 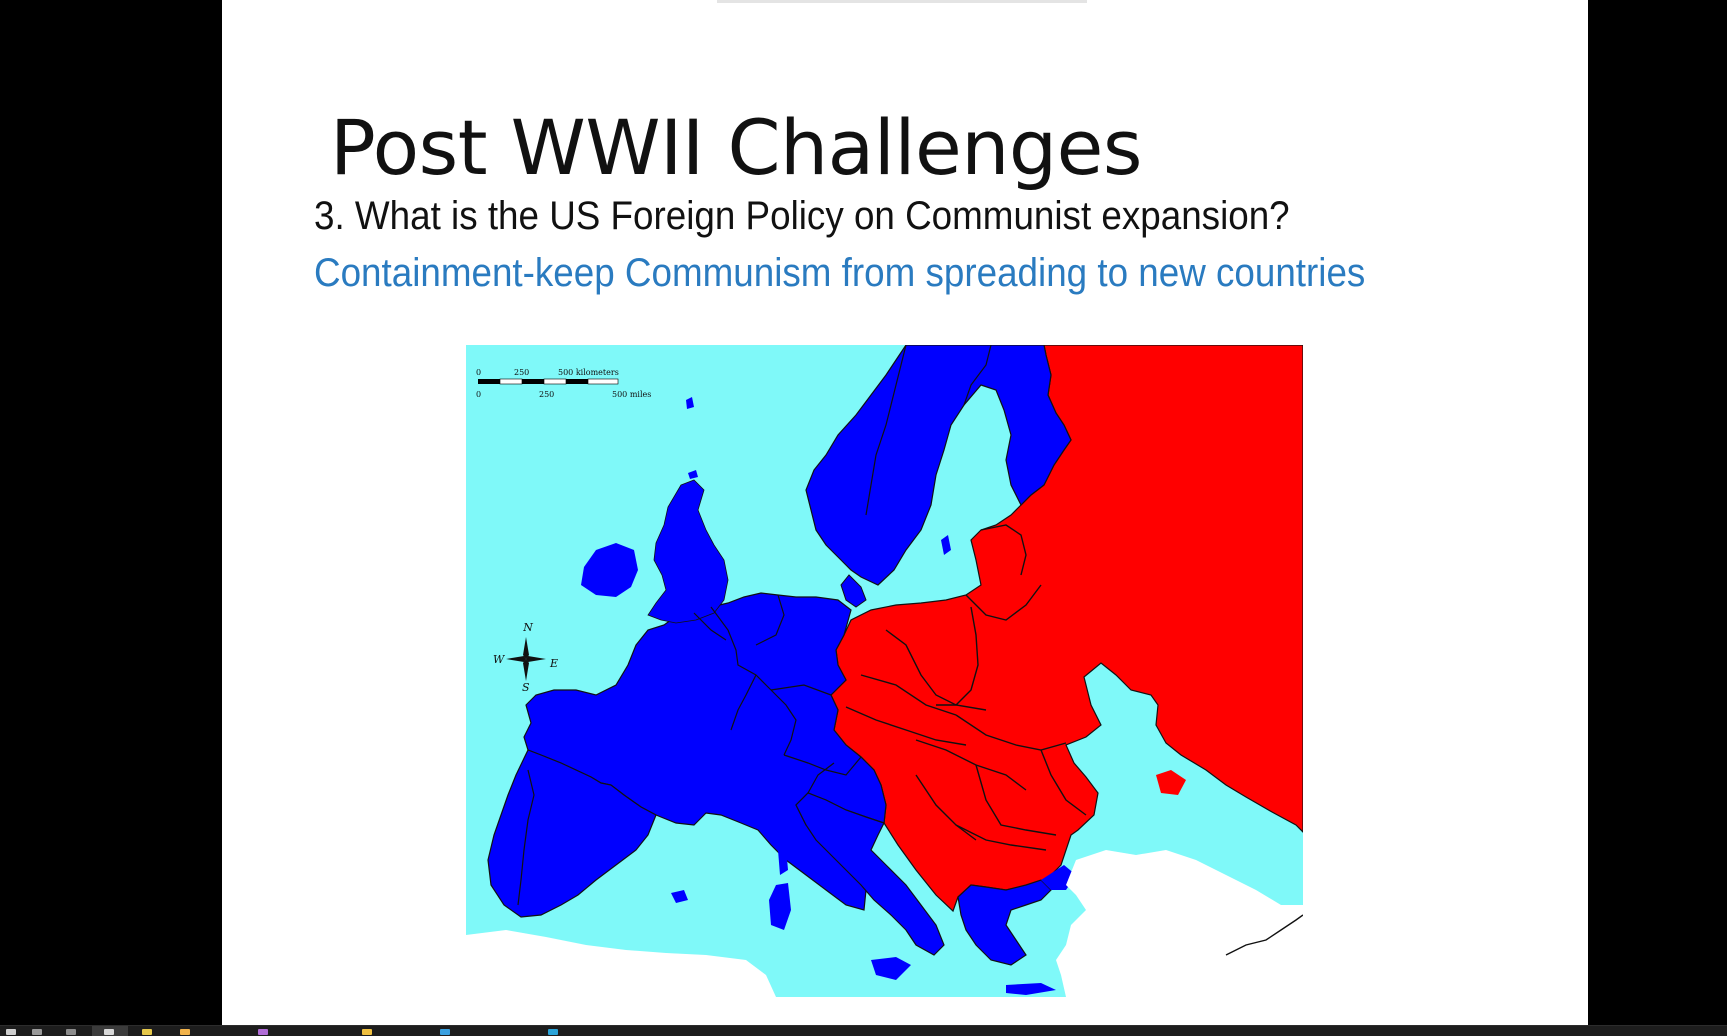 I want to click on portugal-border, so click(x=526, y=837).